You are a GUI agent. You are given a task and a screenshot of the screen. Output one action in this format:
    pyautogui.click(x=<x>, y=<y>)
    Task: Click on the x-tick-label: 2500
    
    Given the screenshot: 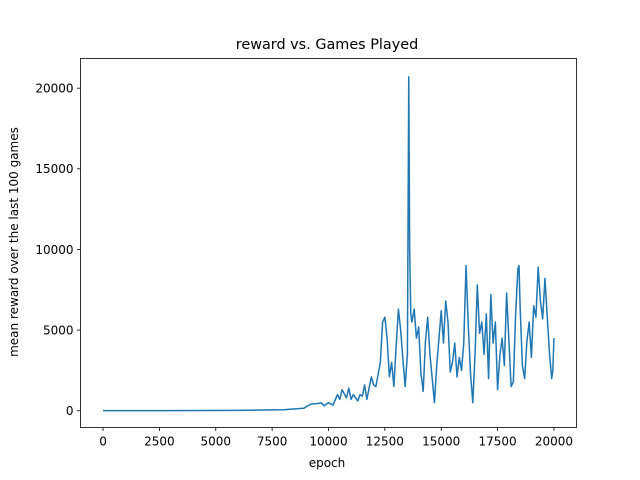 What is the action you would take?
    pyautogui.click(x=159, y=442)
    